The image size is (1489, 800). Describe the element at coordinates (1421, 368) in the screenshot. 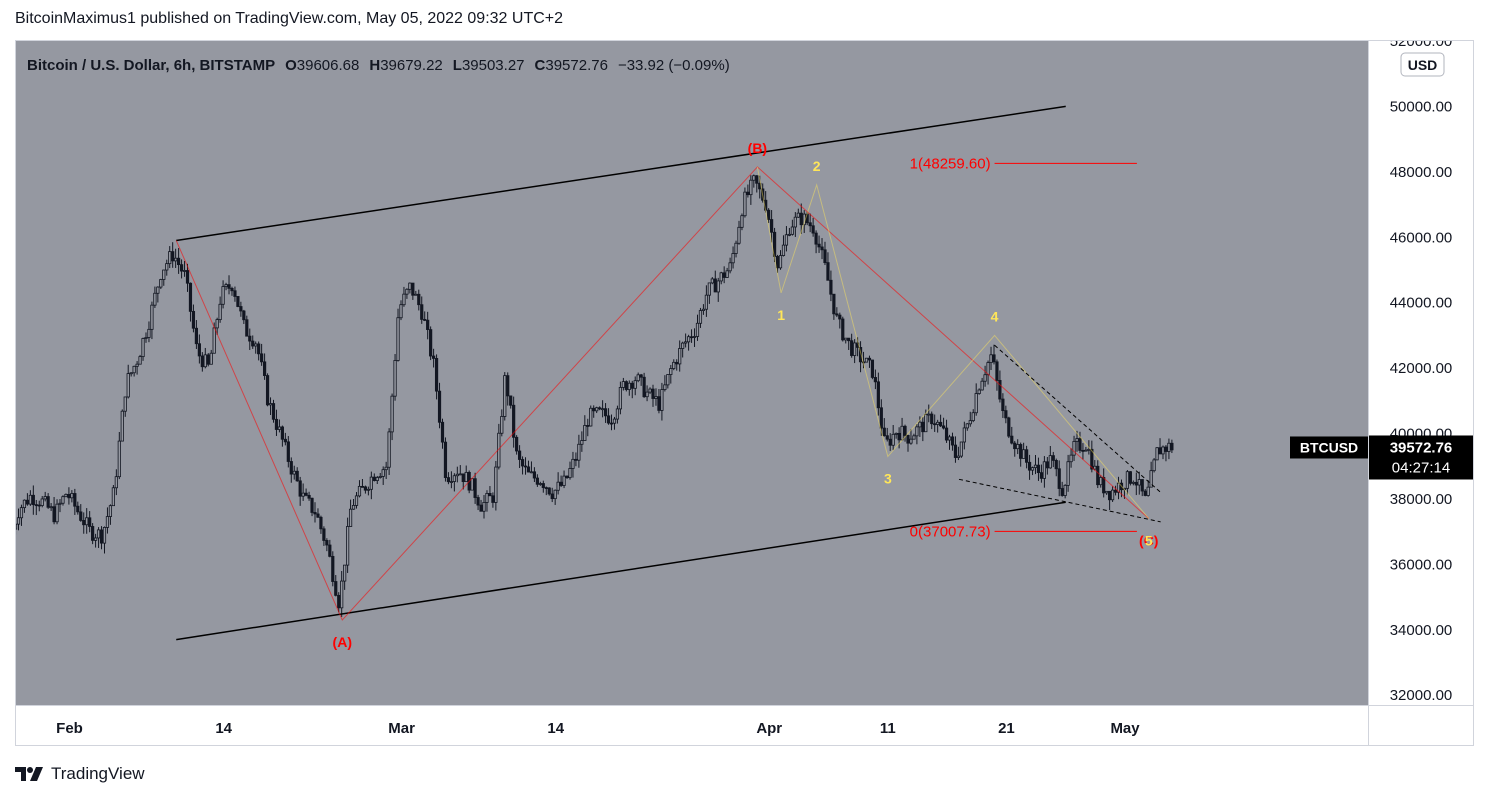

I see `price-tick-label: 42000.00` at that location.